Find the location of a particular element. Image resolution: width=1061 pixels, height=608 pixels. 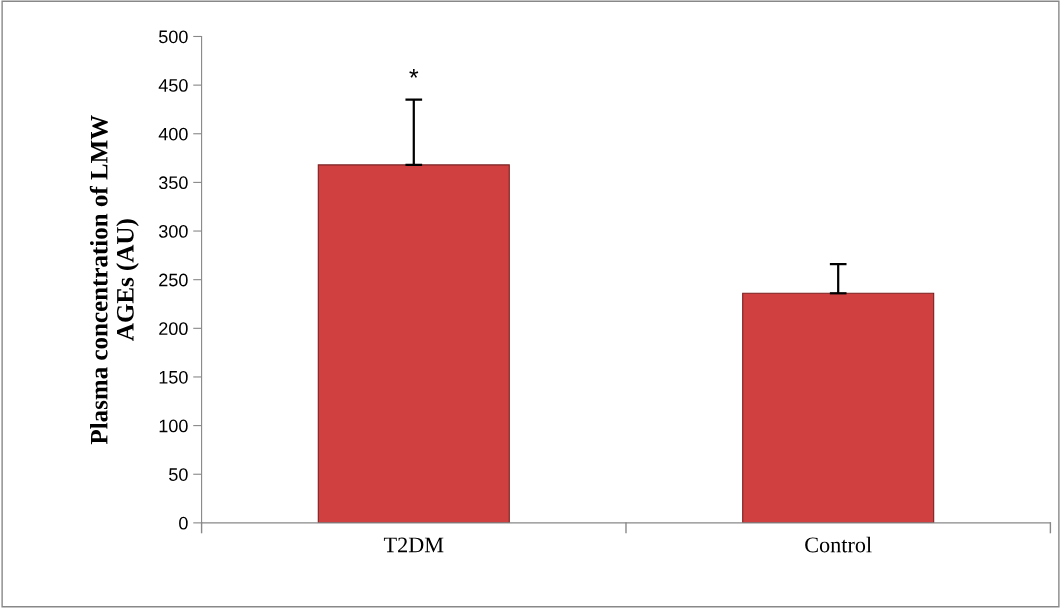

y-tick-label: 100 is located at coordinates (173, 426).